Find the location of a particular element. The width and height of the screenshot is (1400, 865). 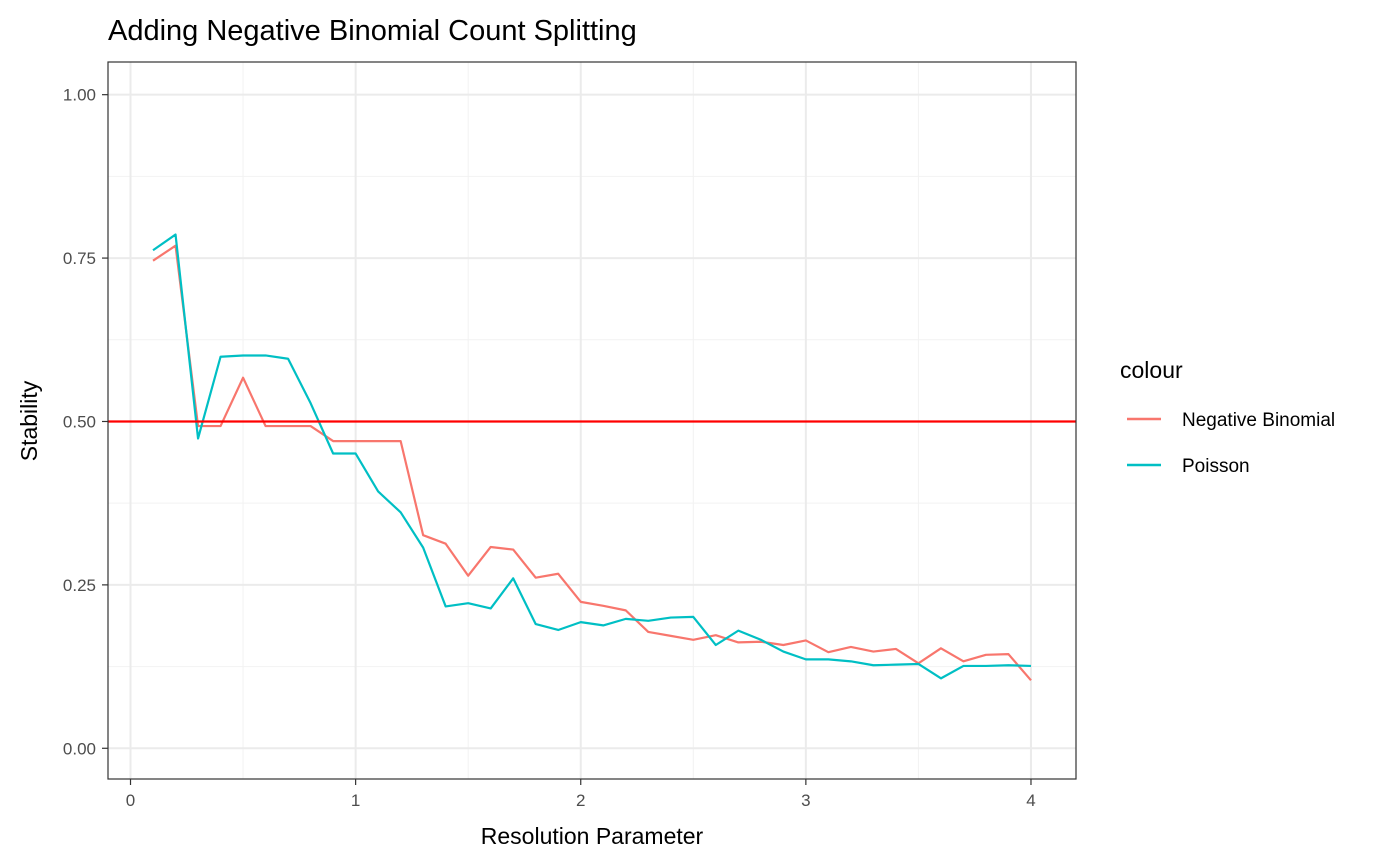

legend: colour Negative Binomial Poisson is located at coordinates (1227, 417).